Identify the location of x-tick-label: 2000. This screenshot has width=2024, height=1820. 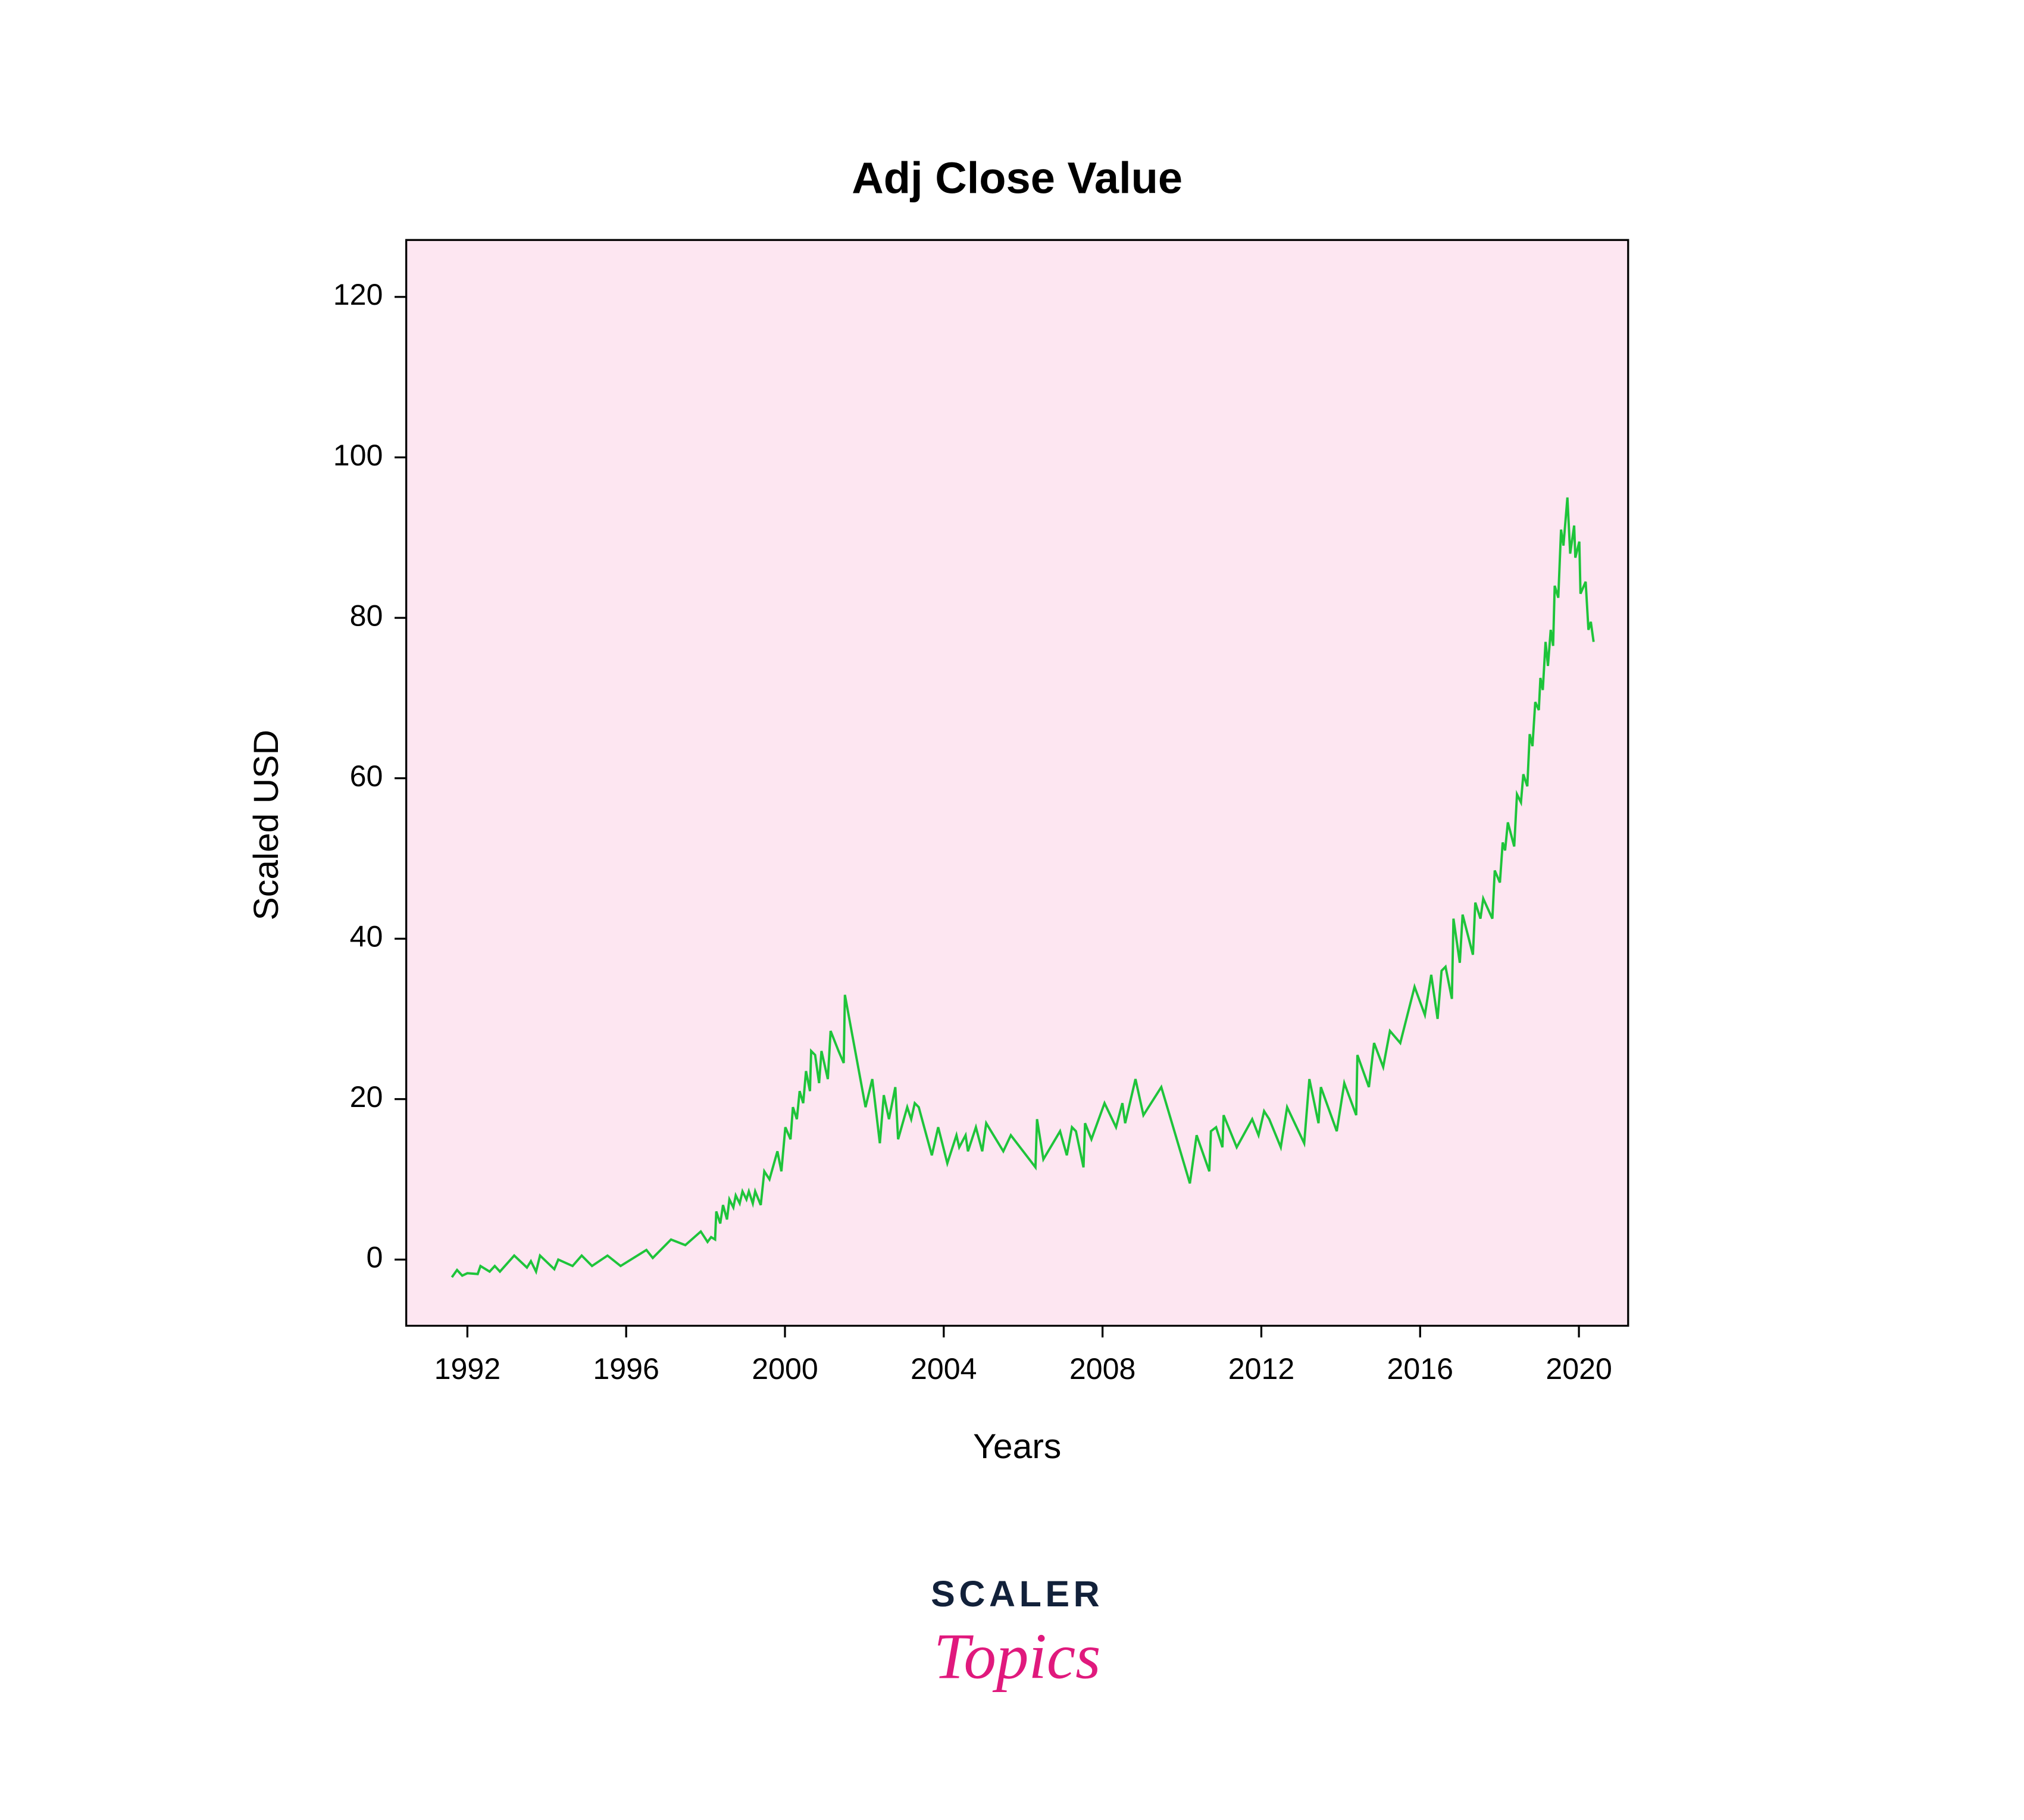
(785, 1369).